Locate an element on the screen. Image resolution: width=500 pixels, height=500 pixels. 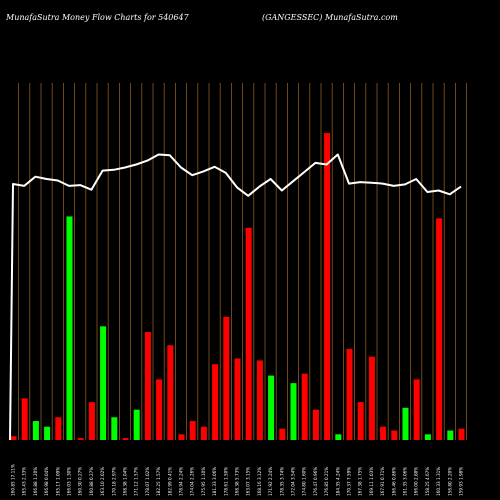
x-tick-label: 159.93 1.98% is located at coordinates (461, 481).